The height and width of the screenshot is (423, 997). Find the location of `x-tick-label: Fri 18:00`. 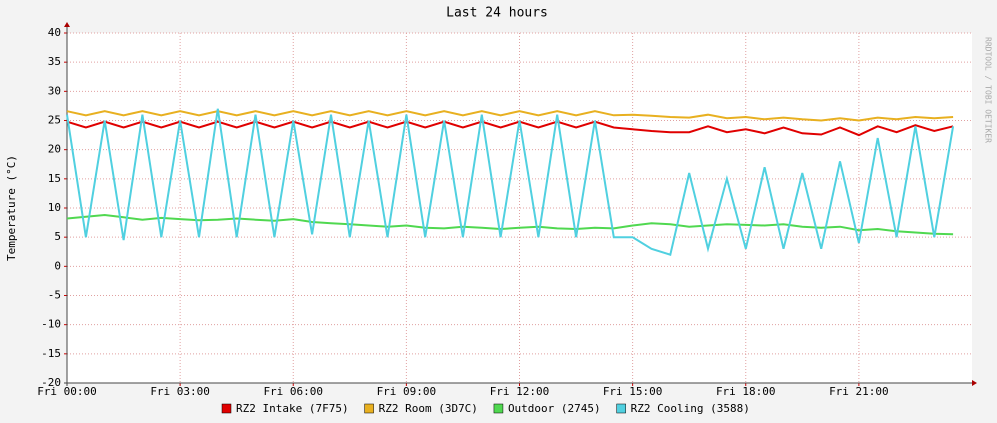

x-tick-label: Fri 18:00 is located at coordinates (746, 391).